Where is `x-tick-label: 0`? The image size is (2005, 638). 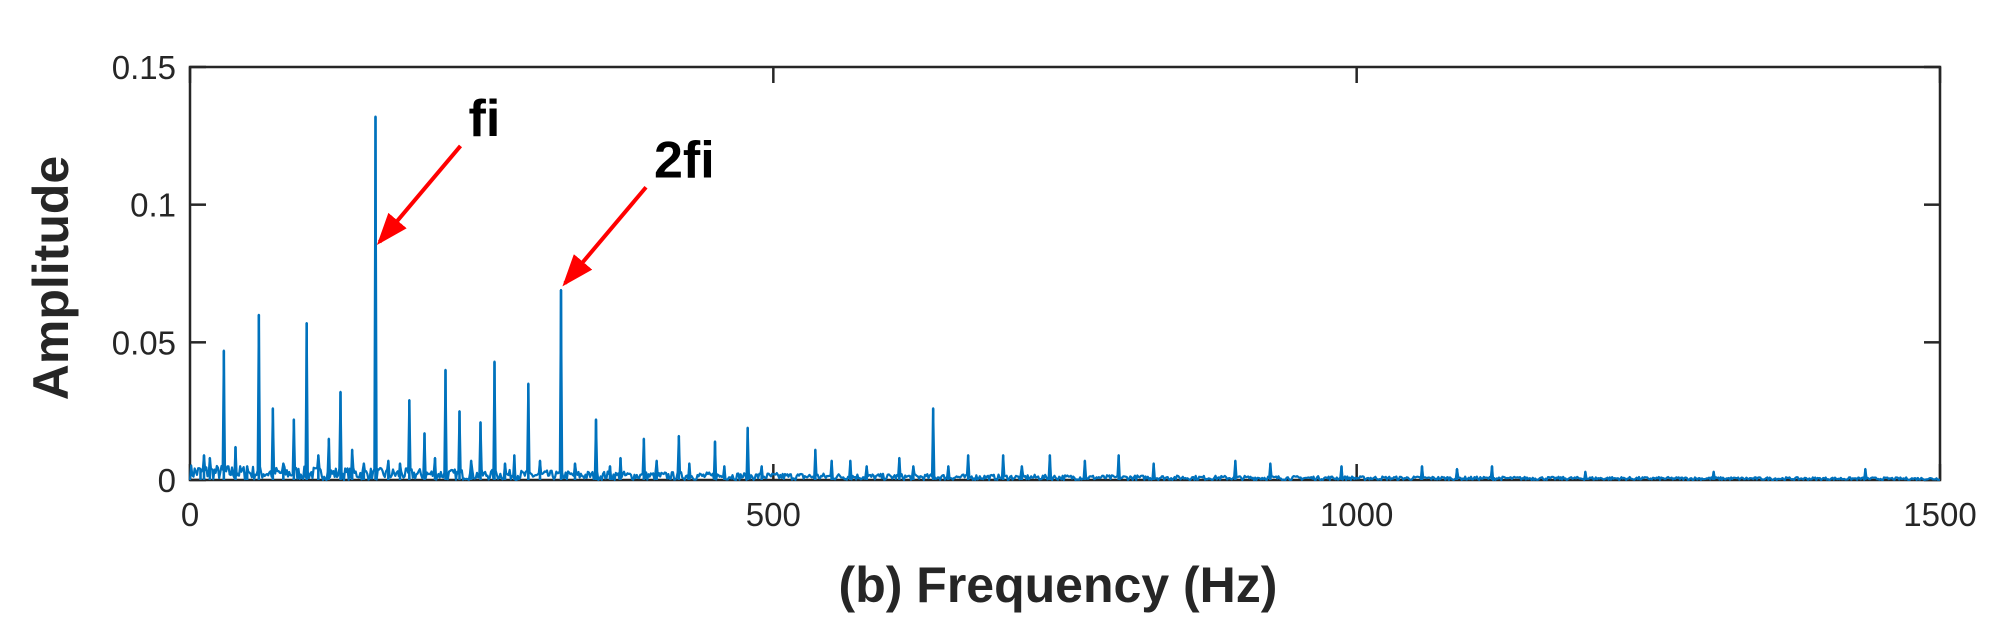 x-tick-label: 0 is located at coordinates (190, 514).